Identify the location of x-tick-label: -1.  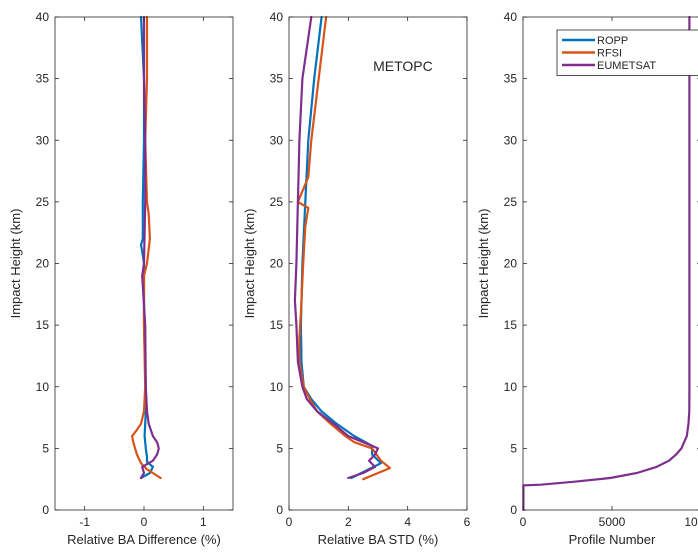
(84, 522).